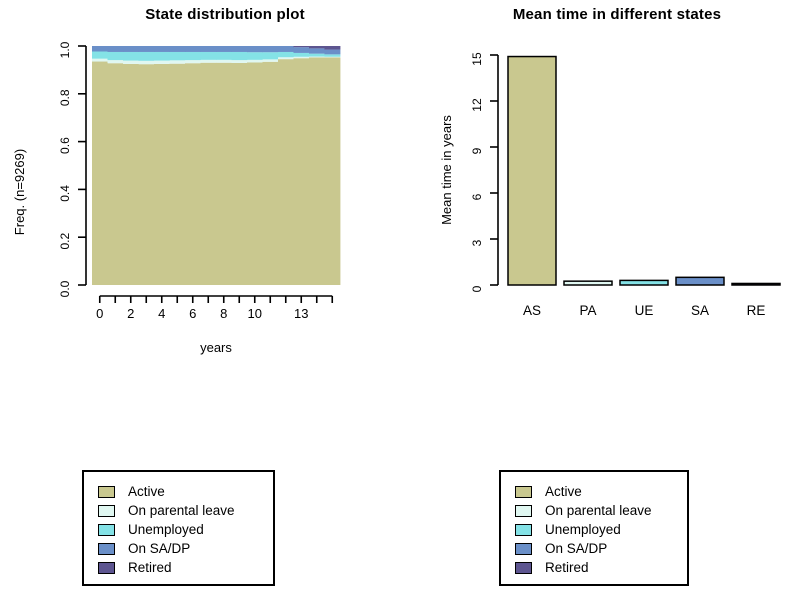 This screenshot has width=800, height=600. Describe the element at coordinates (583, 529) in the screenshot. I see `legend-label: Unemployed` at that location.